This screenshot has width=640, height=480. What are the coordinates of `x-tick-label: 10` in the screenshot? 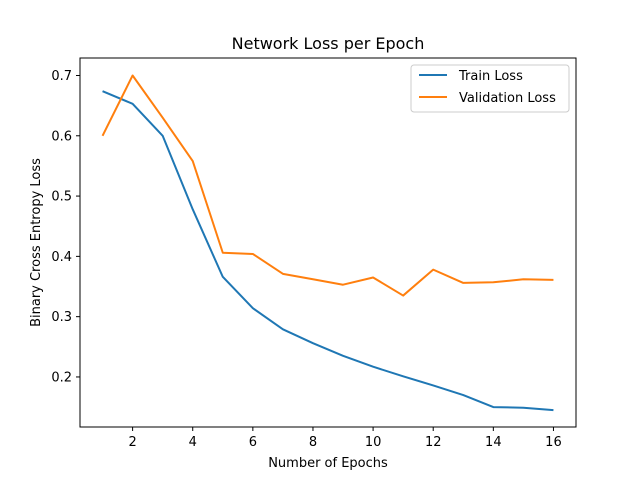 It's located at (373, 442).